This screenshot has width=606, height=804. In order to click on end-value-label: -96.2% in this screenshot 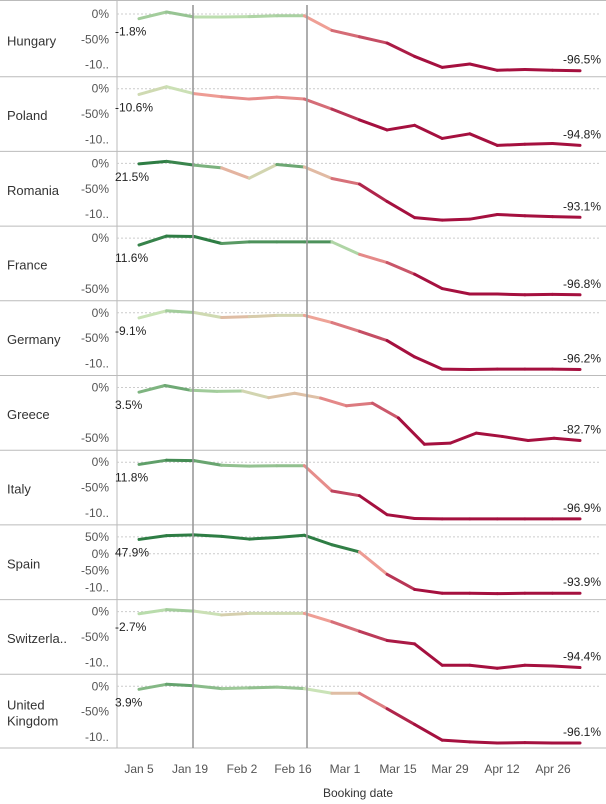, I will do `click(582, 359)`.